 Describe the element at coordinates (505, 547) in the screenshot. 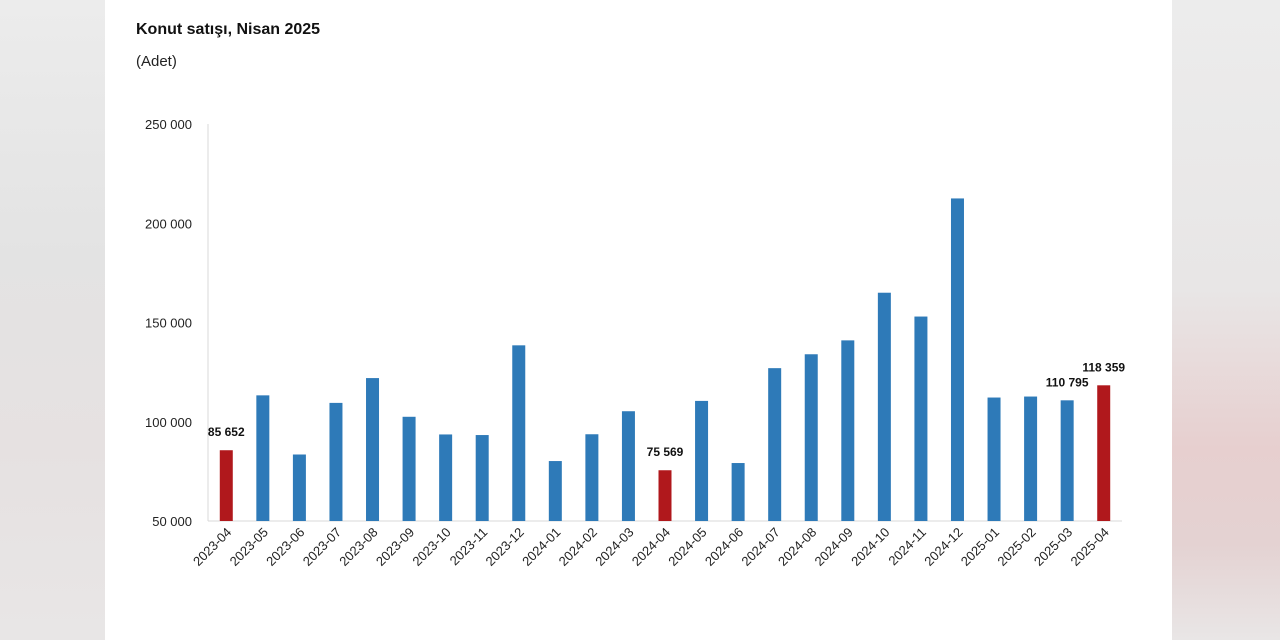

I see `x-tick-label: 2023-12` at that location.